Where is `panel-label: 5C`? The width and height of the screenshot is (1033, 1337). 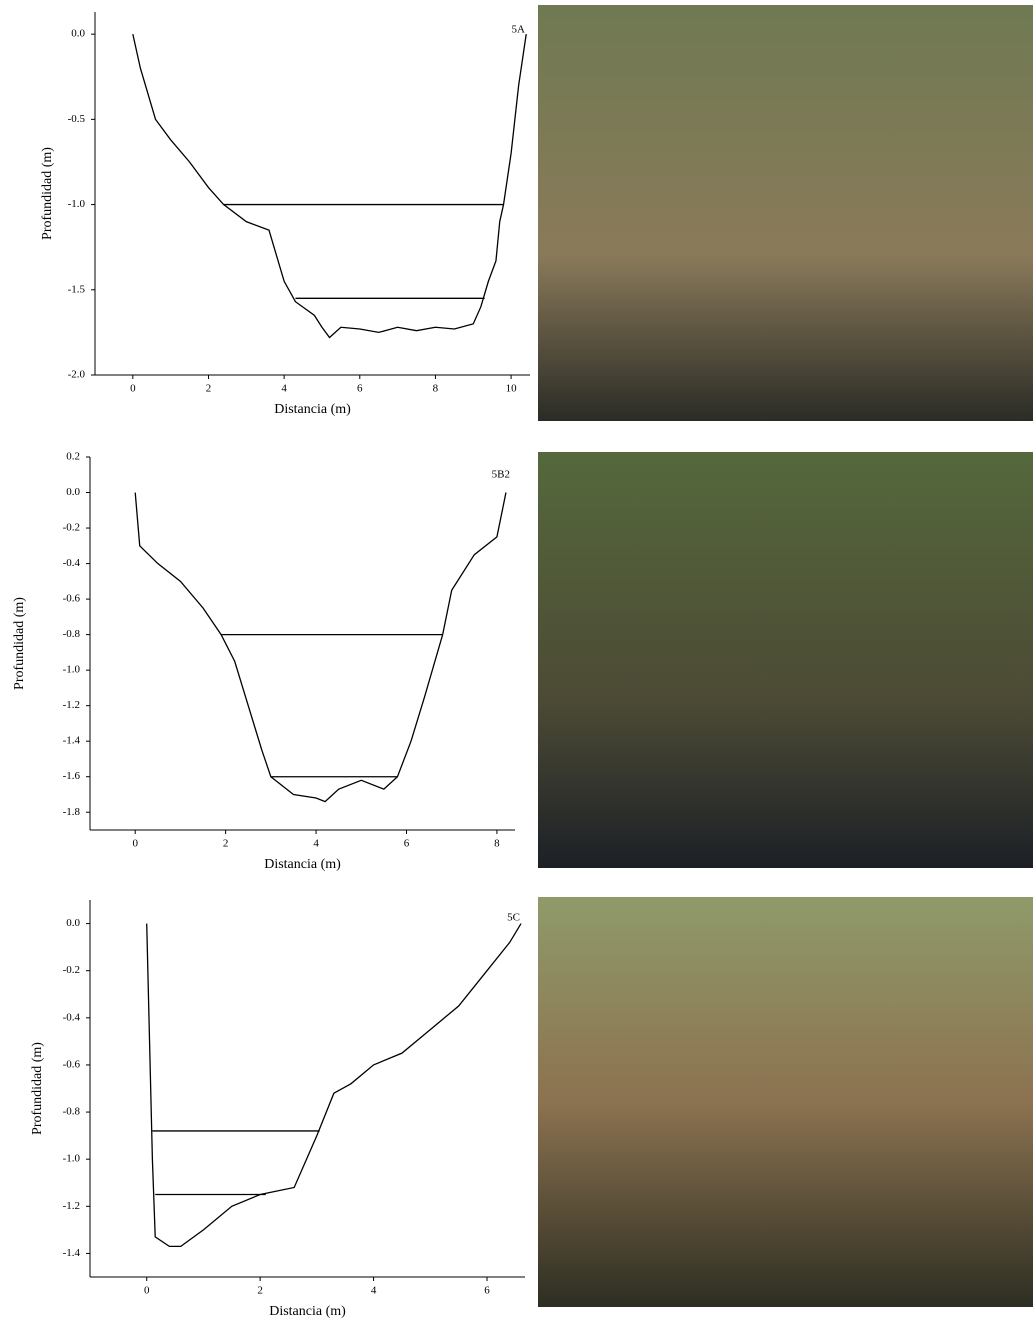
panel-label: 5C is located at coordinates (513, 918).